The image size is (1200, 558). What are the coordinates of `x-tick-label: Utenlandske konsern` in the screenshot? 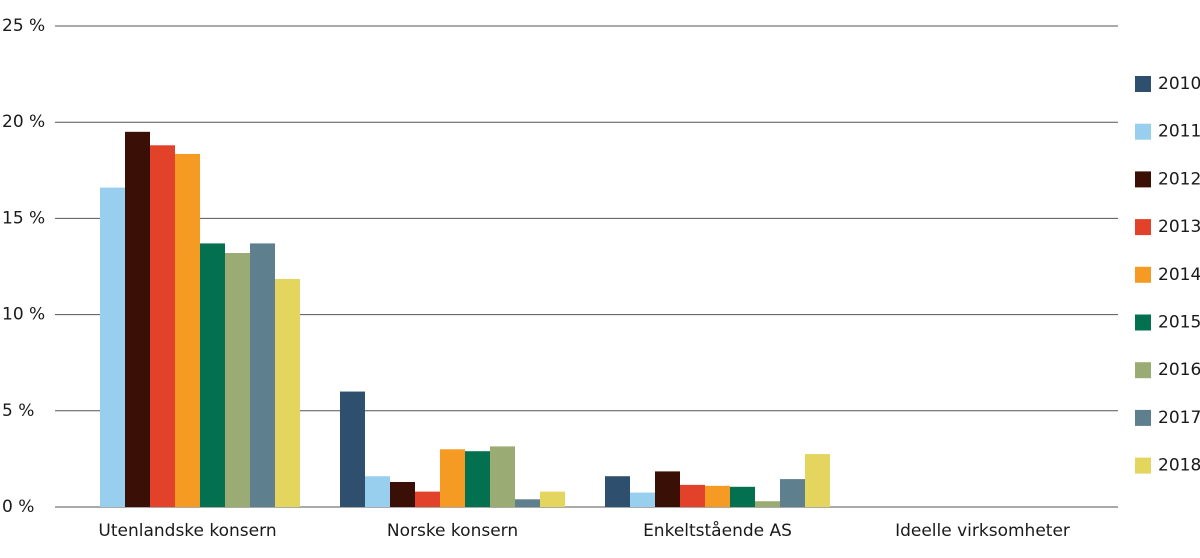 It's located at (187, 531).